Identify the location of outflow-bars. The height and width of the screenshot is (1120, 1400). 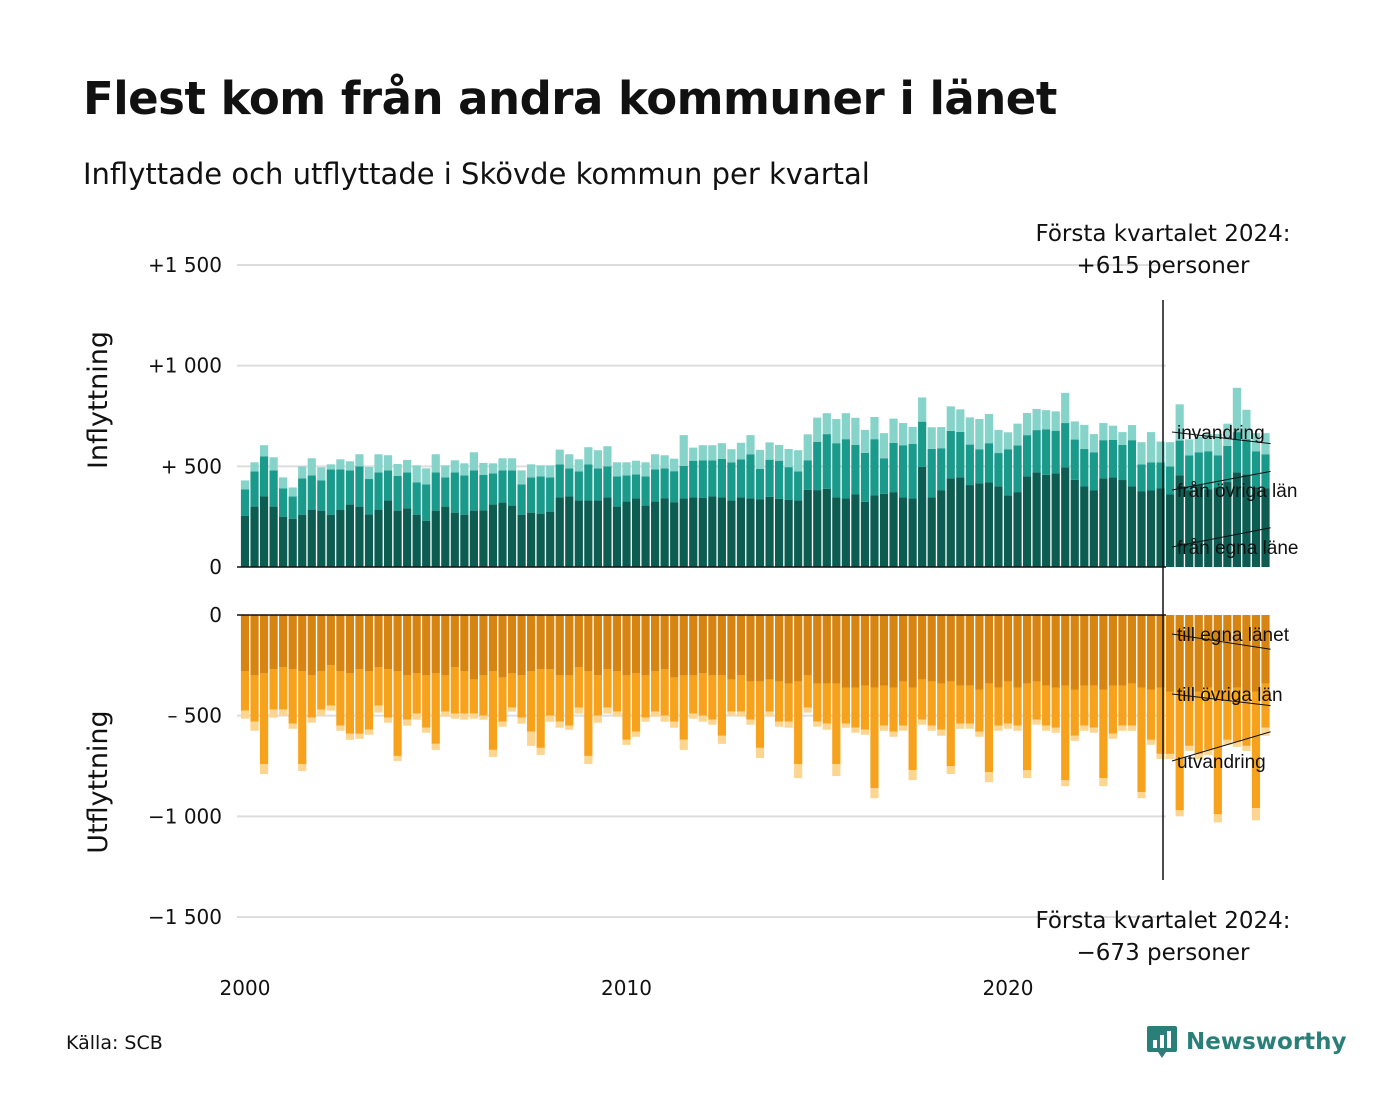
(755, 719).